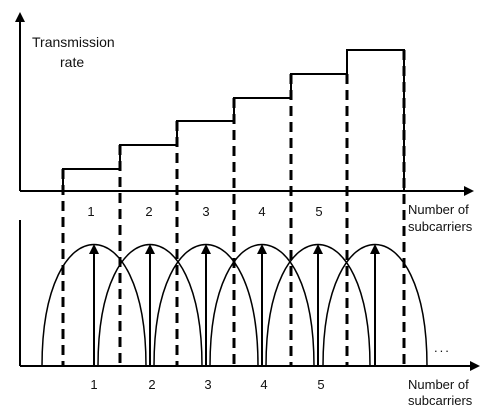 The image size is (485, 407). What do you see at coordinates (263, 384) in the screenshot?
I see `lower-band-label-4: 4` at bounding box center [263, 384].